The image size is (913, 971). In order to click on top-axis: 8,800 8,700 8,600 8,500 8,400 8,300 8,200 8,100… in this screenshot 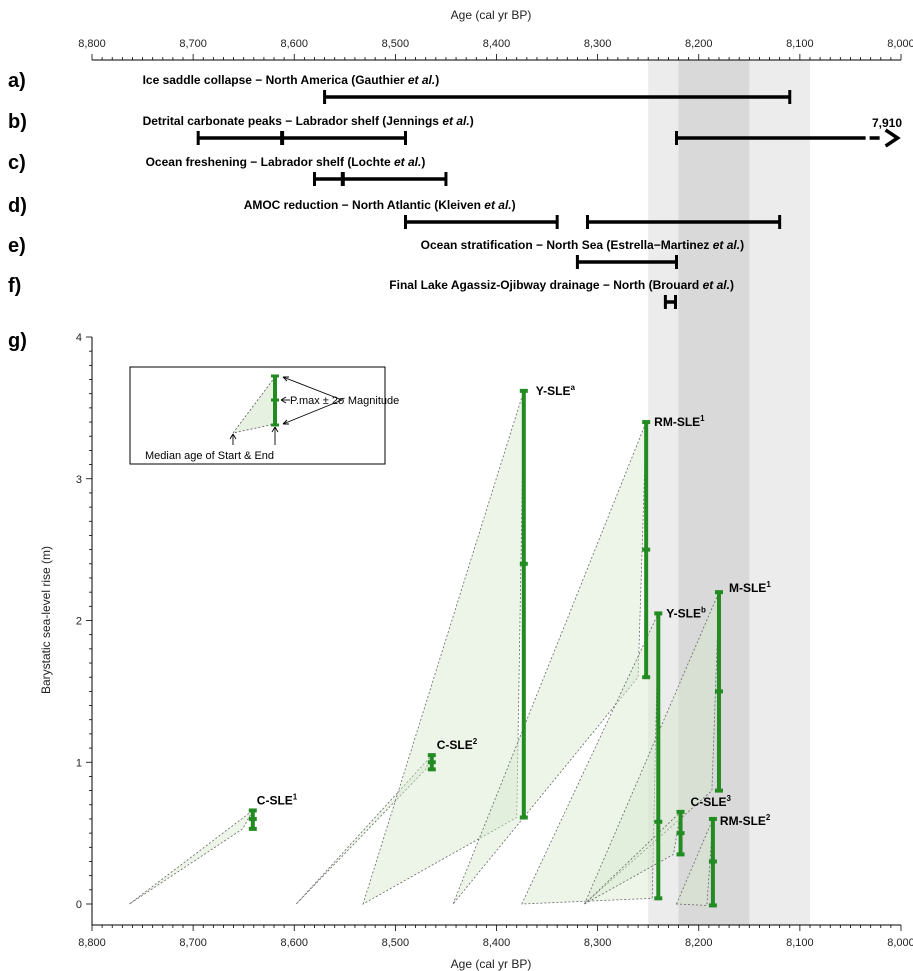, I will do `click(495, 49)`.